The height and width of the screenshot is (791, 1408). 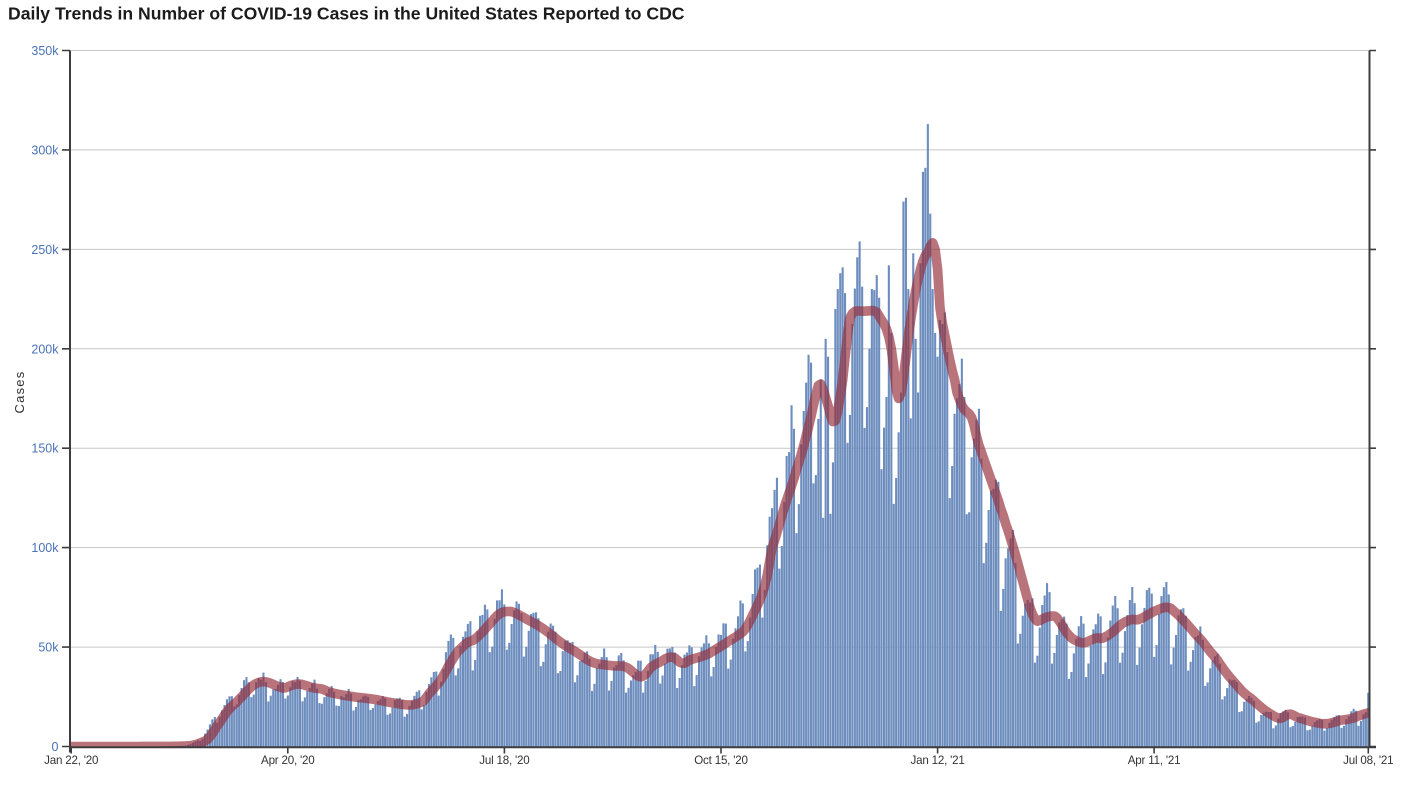 I want to click on svg-text: Jul 08, '21, so click(x=1368, y=760).